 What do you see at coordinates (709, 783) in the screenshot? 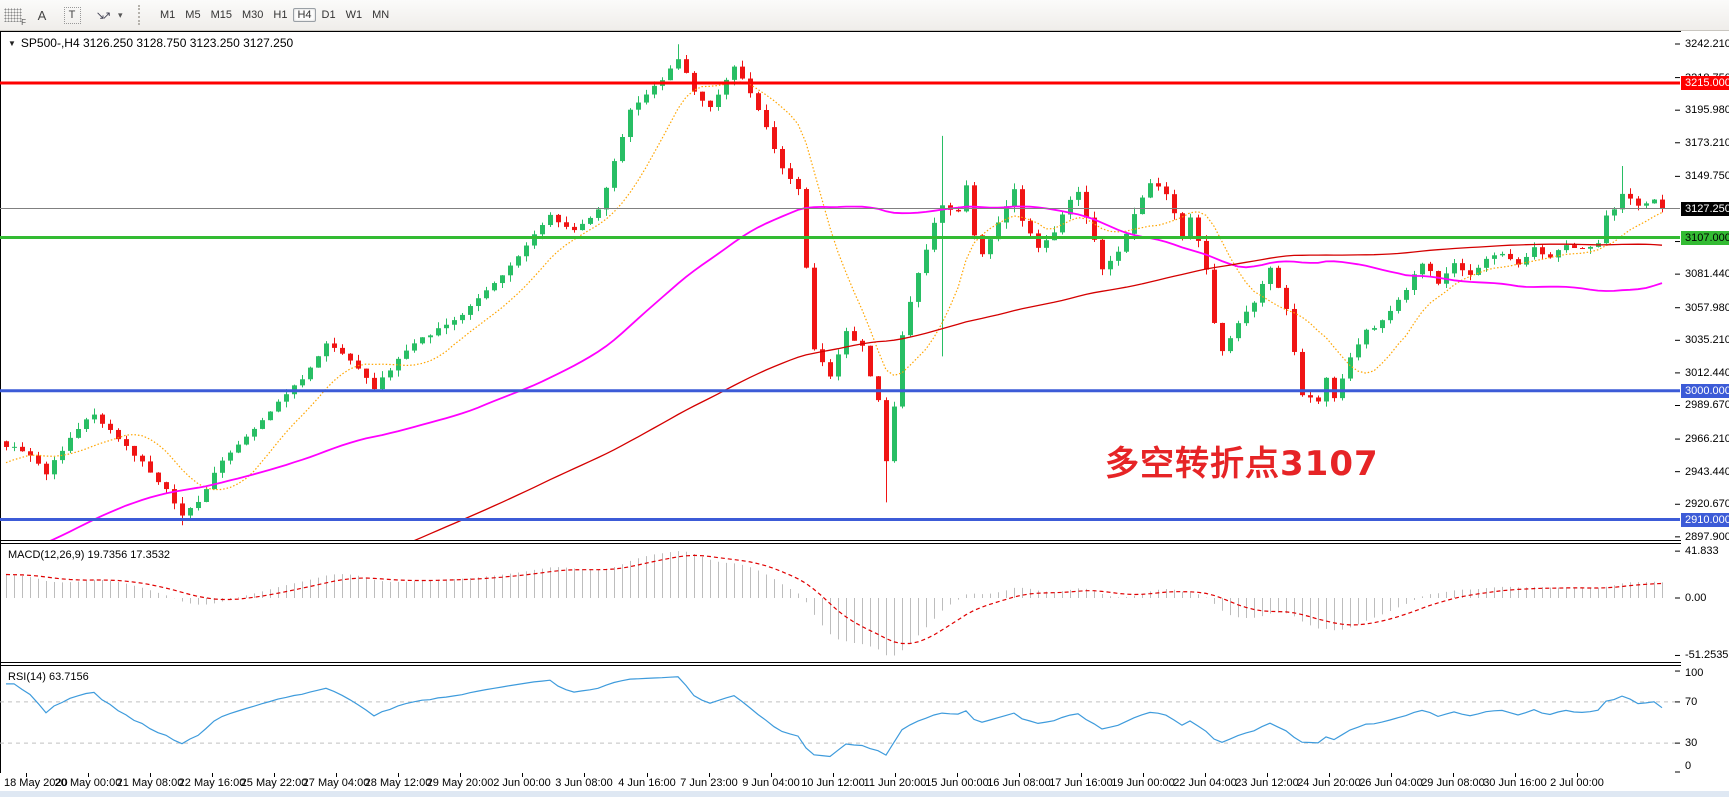
I see `time-axis-label: 7 Jun 23:00` at bounding box center [709, 783].